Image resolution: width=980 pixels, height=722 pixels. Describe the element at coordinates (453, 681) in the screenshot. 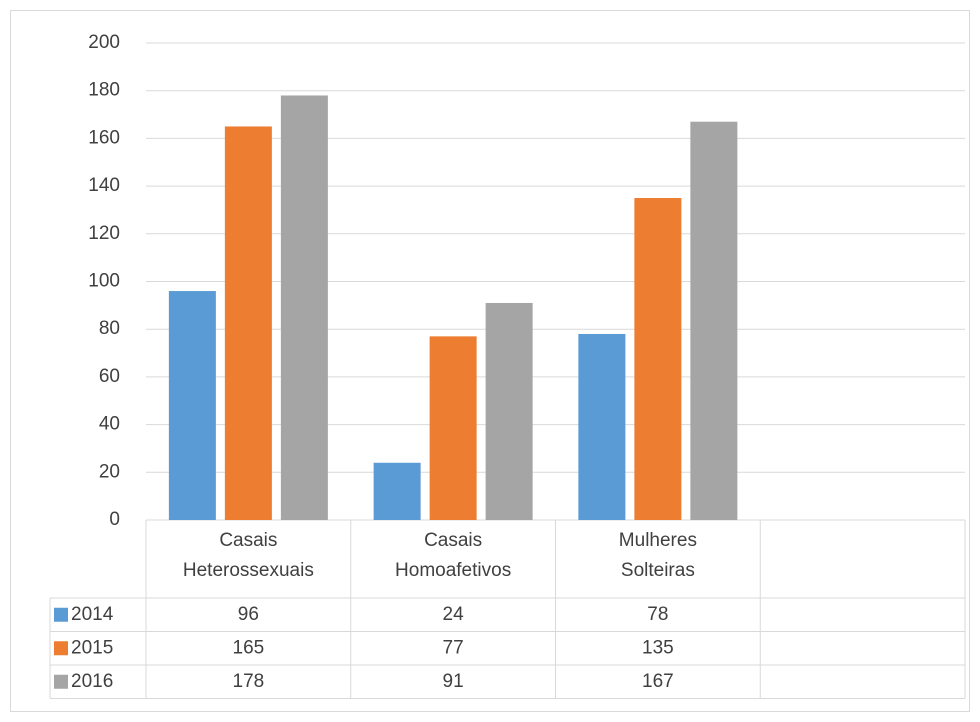

I see `table-value: 91` at that location.